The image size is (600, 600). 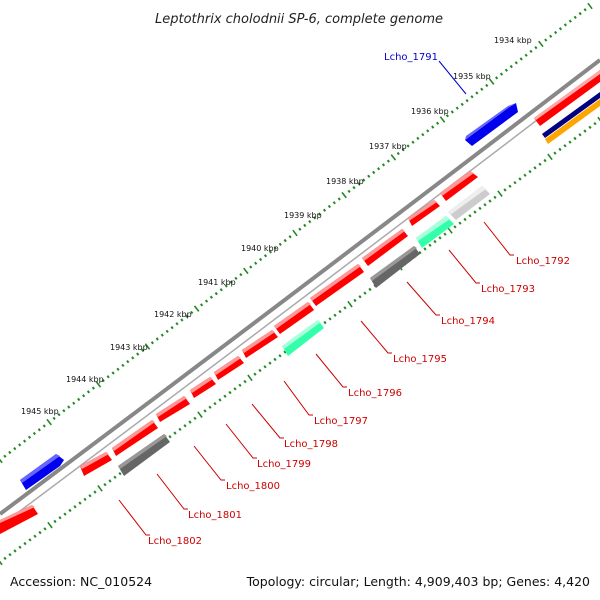 I want to click on gene-navy-top-right, so click(x=571, y=115).